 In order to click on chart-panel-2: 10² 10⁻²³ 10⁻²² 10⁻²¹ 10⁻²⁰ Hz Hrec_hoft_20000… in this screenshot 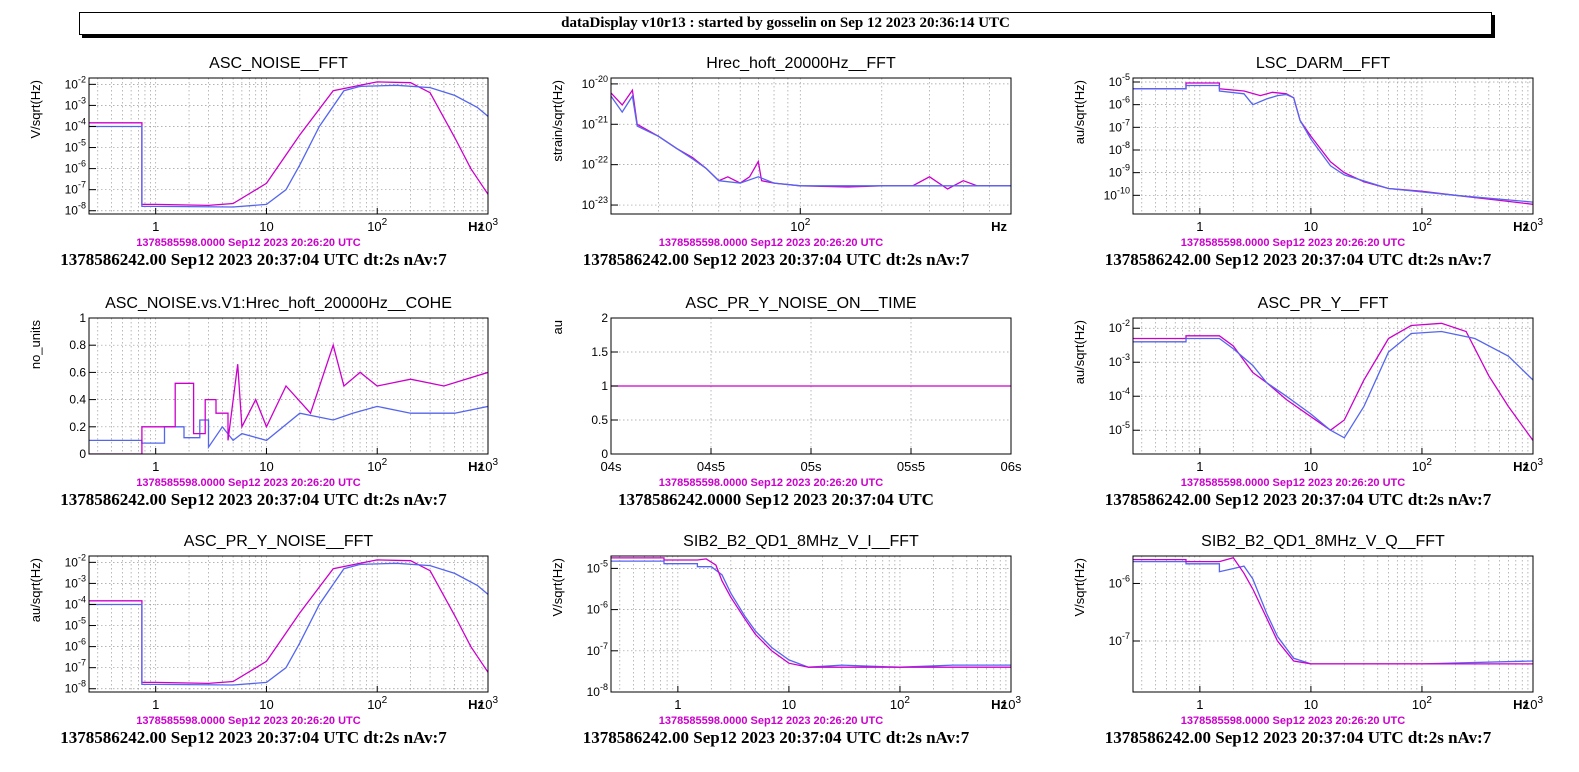, I will do `click(781, 162)`.